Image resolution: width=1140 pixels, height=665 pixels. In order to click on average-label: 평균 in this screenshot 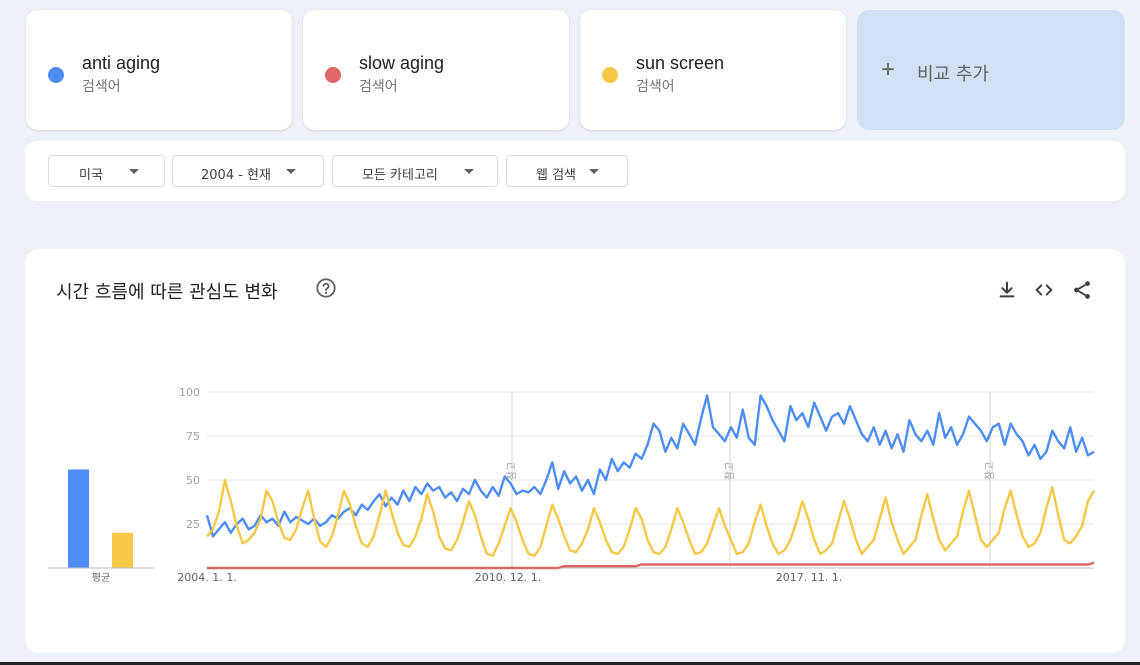, I will do `click(101, 578)`.